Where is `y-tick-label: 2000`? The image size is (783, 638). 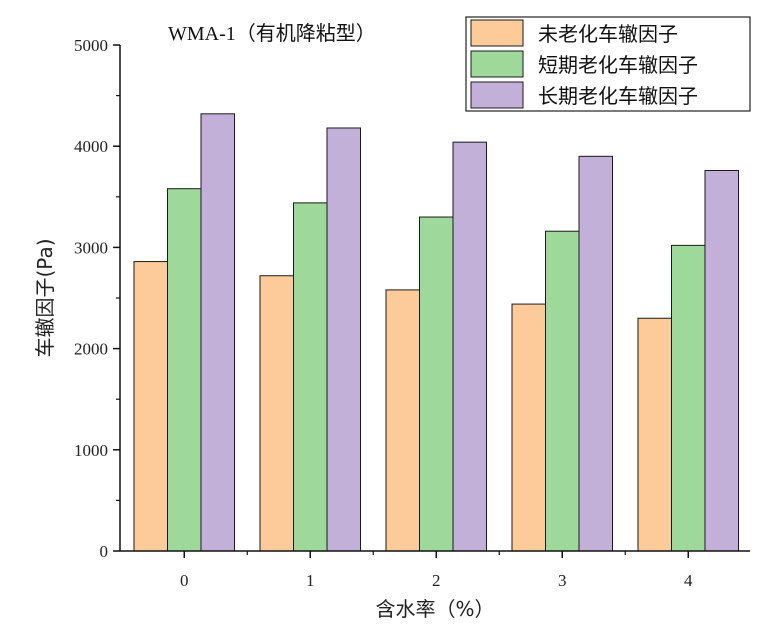
y-tick-label: 2000 is located at coordinates (91, 349).